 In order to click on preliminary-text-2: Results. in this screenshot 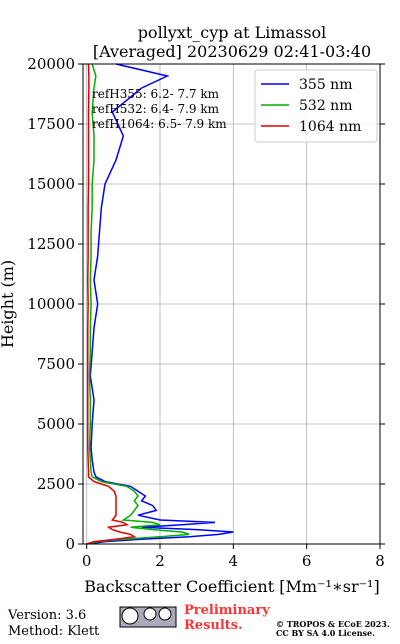, I will do `click(213, 625)`.